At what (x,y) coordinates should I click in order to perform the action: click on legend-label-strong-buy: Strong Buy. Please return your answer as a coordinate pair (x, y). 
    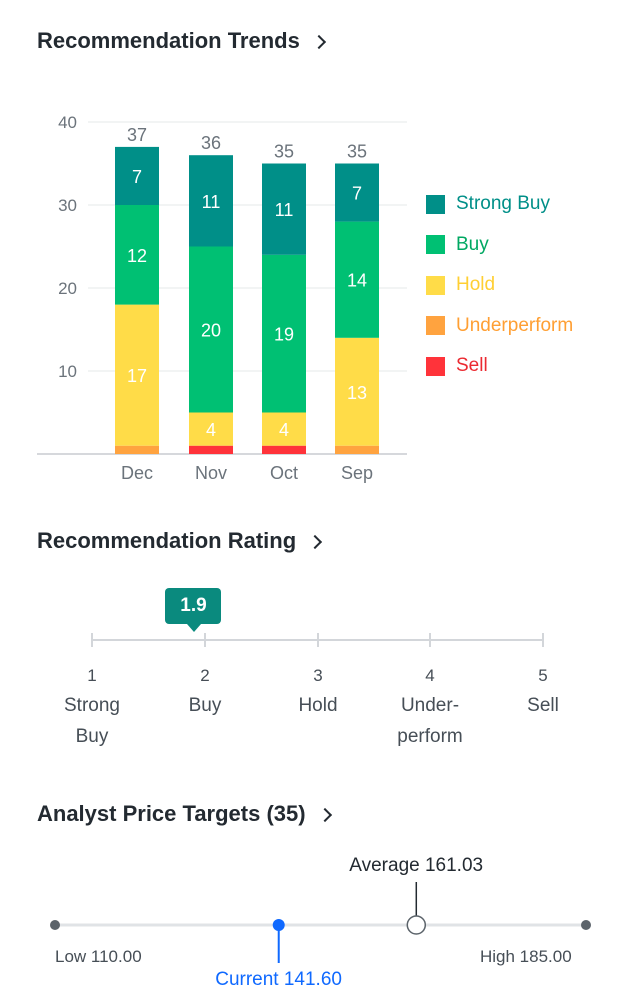
    Looking at the image, I should click on (503, 203).